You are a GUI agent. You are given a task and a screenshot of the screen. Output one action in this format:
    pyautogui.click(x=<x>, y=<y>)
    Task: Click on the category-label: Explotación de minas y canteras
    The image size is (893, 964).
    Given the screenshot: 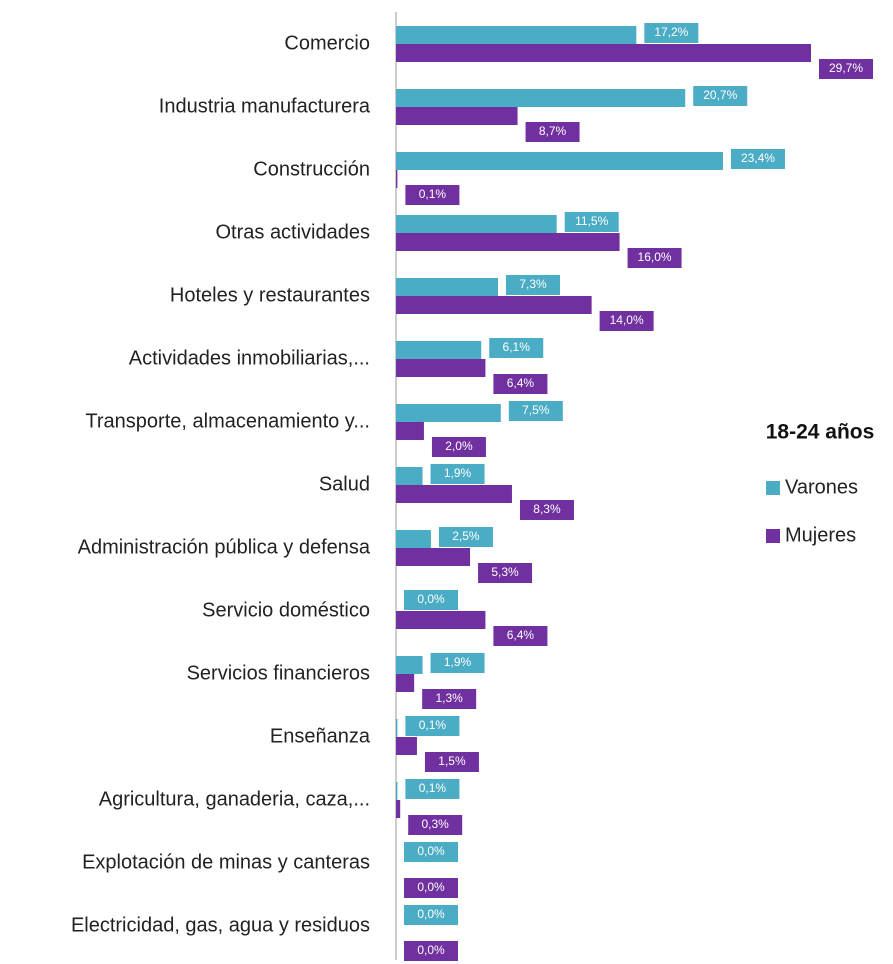 What is the action you would take?
    pyautogui.click(x=226, y=862)
    